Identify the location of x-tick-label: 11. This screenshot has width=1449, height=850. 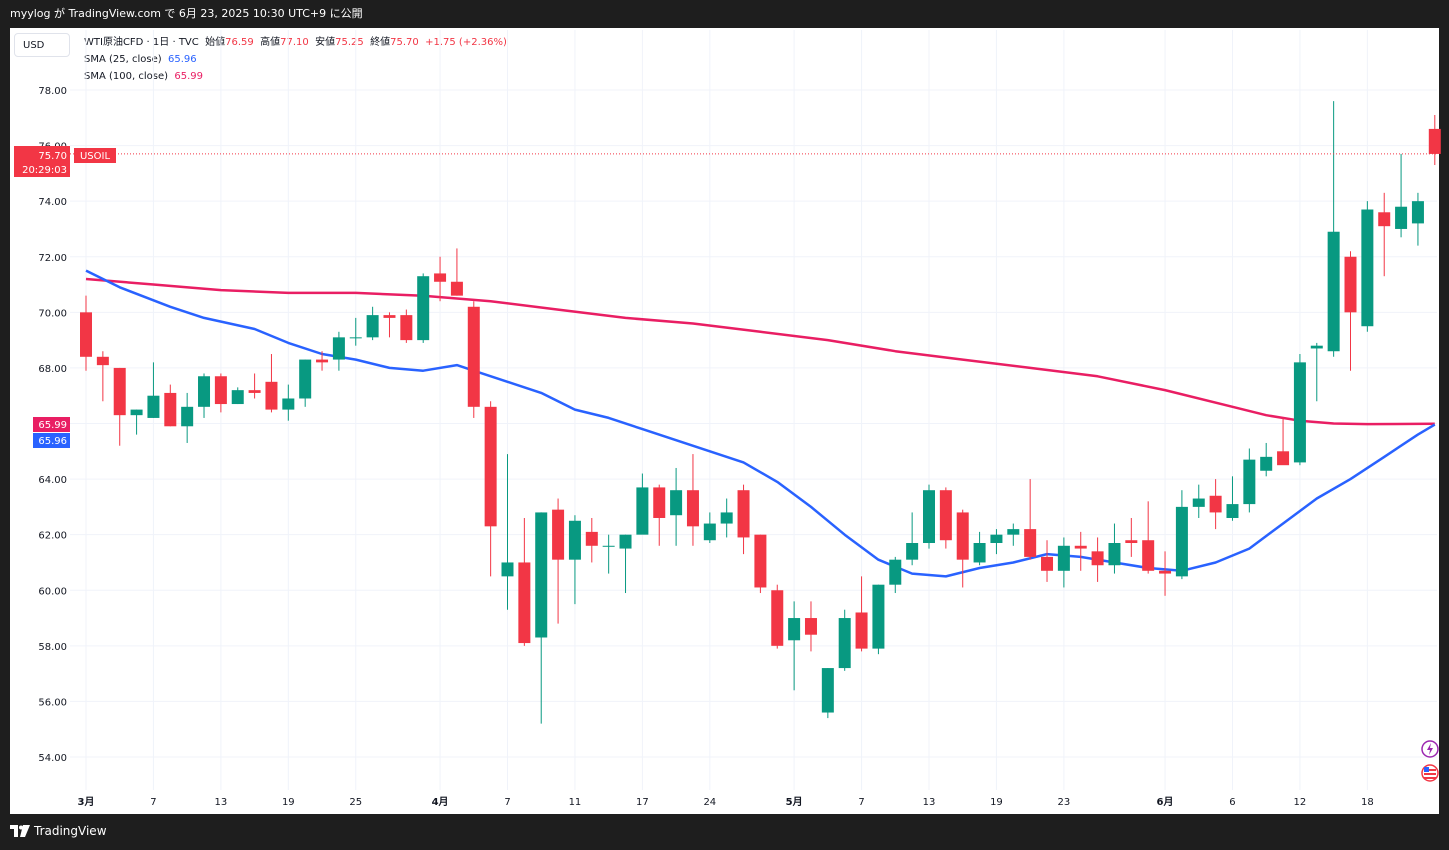
(575, 802).